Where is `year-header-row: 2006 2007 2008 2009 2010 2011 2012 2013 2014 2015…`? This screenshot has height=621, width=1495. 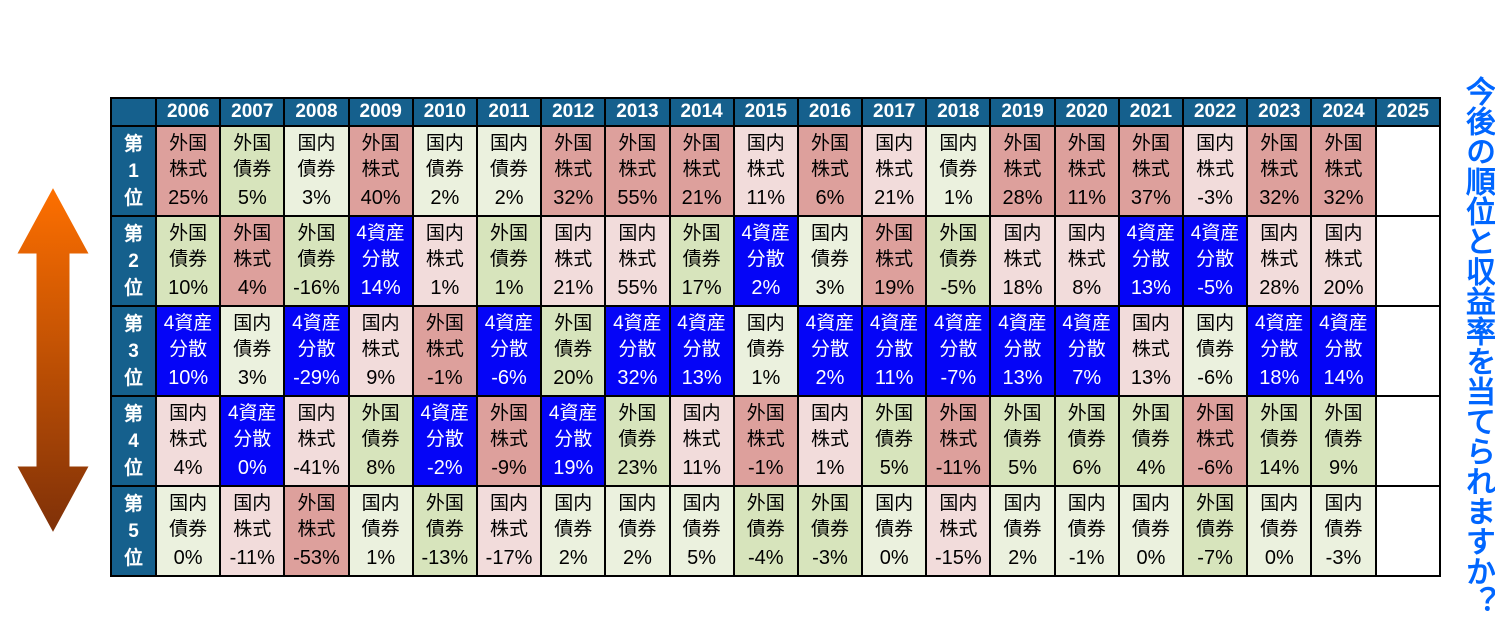
year-header-row: 2006 2007 2008 2009 2010 2011 2012 2013 2014 2015… is located at coordinates (776, 112).